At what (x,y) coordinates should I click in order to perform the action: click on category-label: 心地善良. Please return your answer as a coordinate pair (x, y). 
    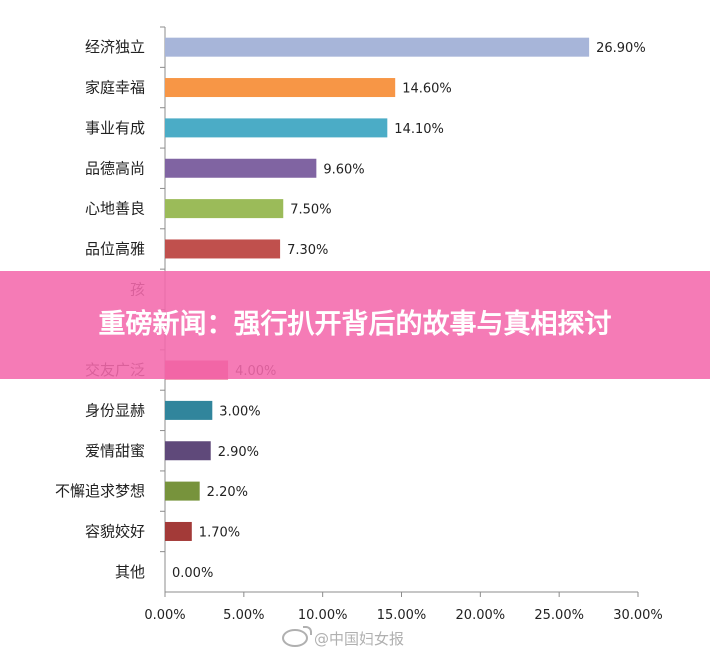
    Looking at the image, I should click on (115, 209).